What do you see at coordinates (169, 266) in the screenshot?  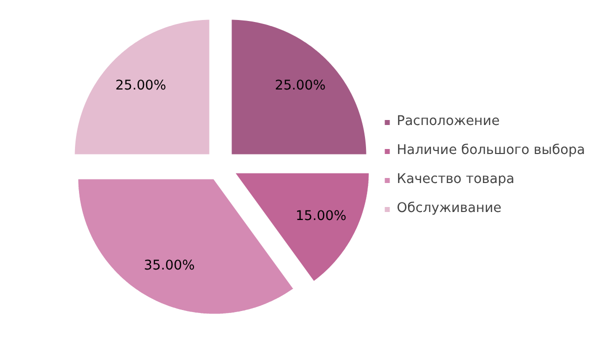 I see `data-label: 35.00%` at bounding box center [169, 266].